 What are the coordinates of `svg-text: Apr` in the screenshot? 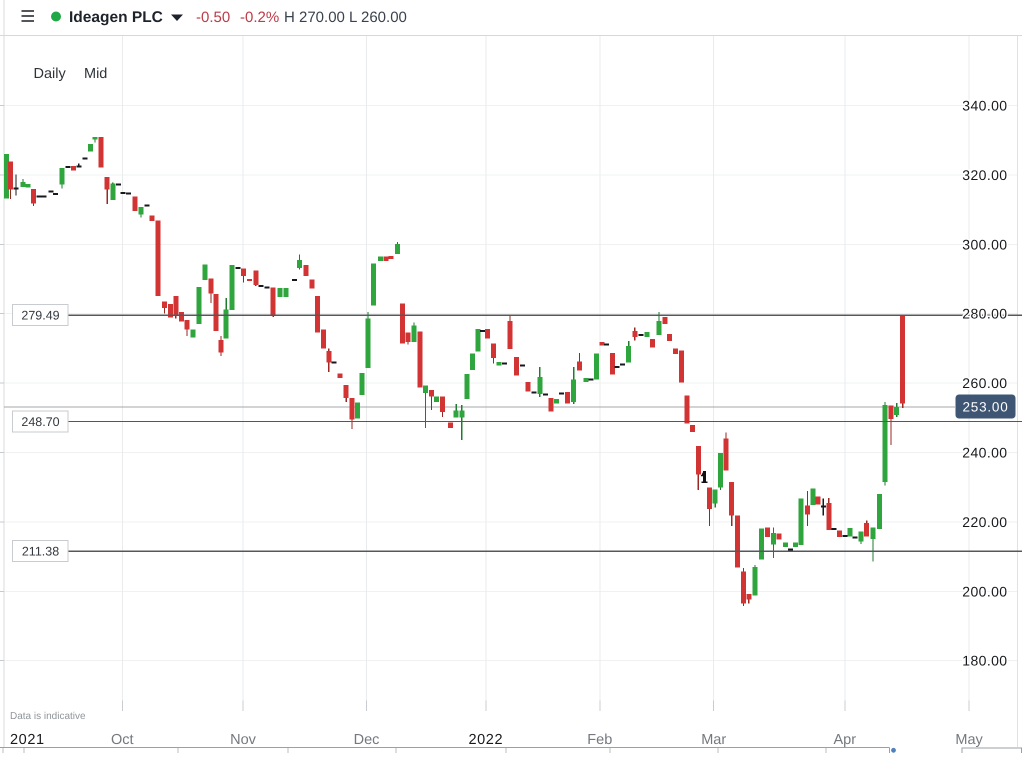 It's located at (845, 740).